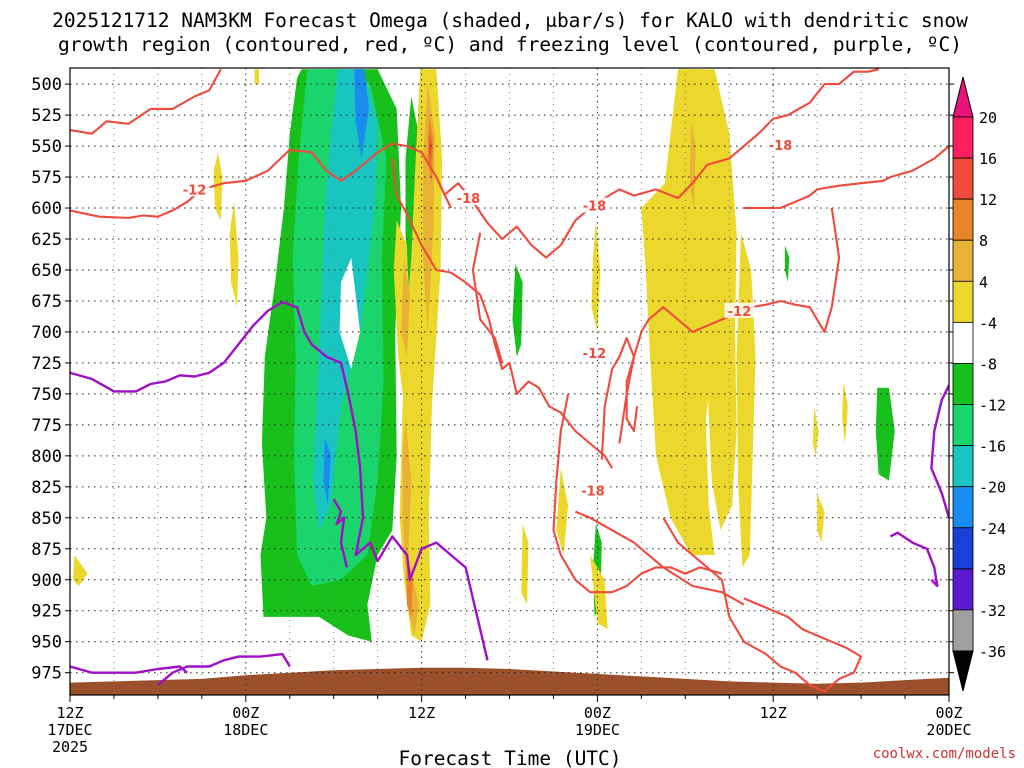 This screenshot has width=1024, height=768. Describe the element at coordinates (46, 488) in the screenshot. I see `y-tick-label-825: 825` at that location.